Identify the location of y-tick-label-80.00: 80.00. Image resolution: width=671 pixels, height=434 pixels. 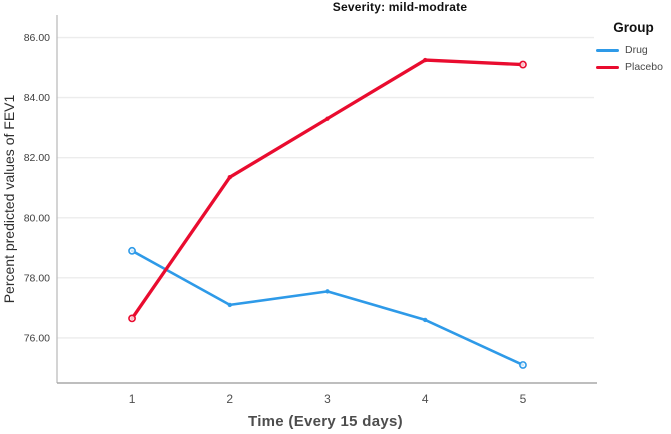
(37, 218).